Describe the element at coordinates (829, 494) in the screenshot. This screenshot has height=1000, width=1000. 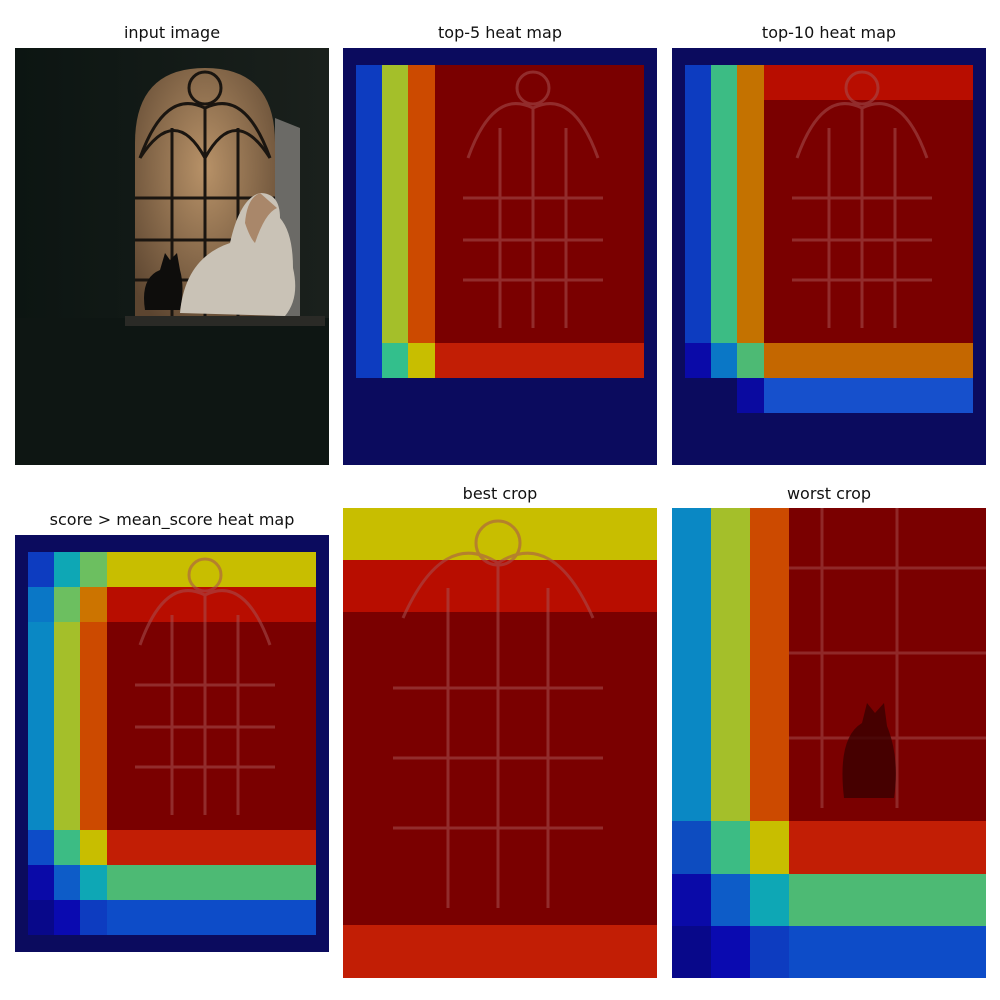
I see `panel-title-worst-crop: worst crop` at that location.